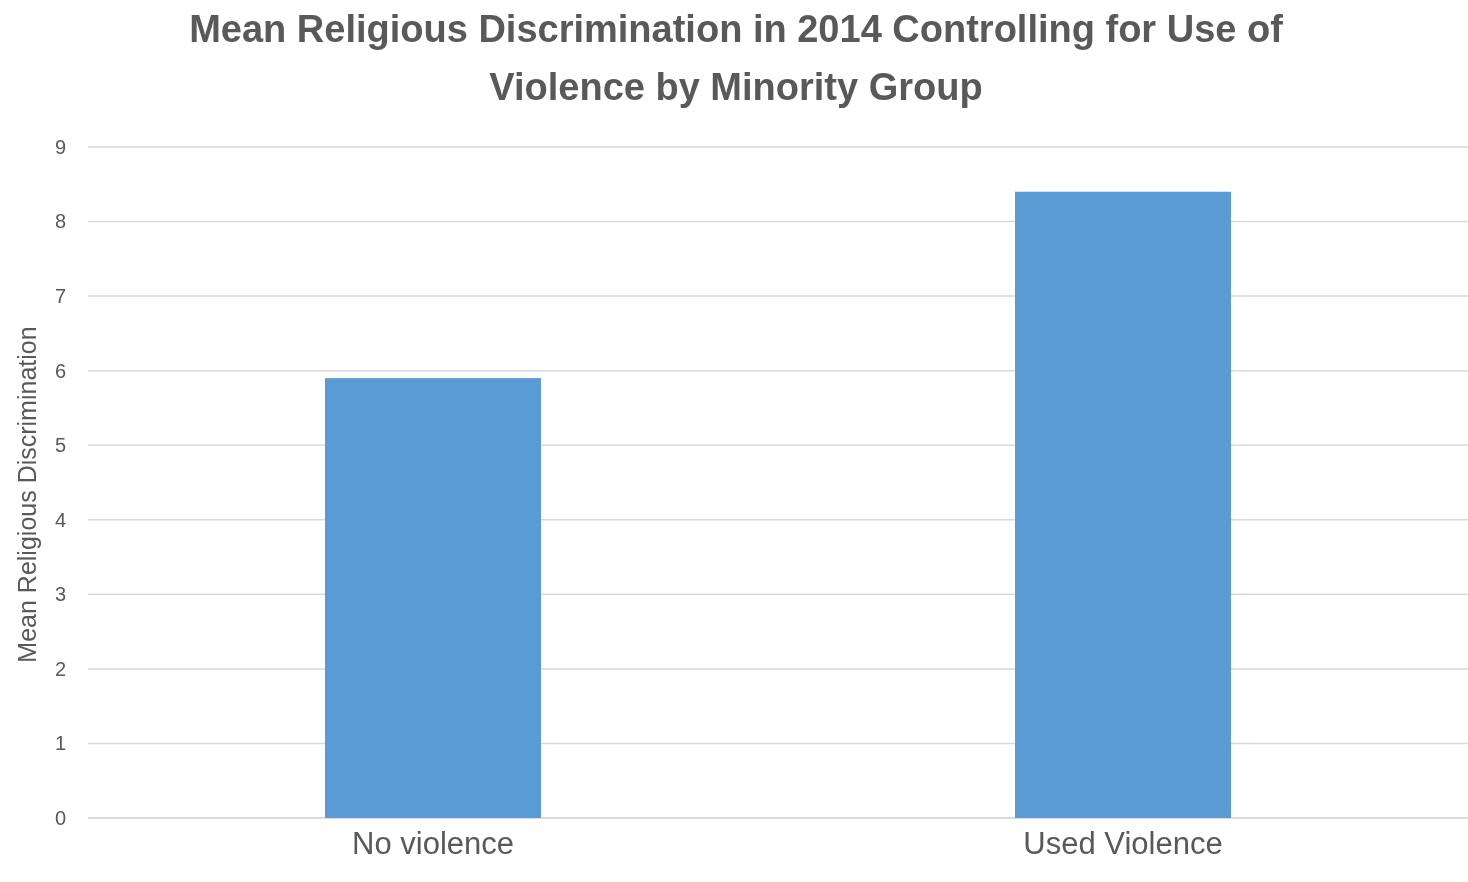 This screenshot has width=1468, height=882. Describe the element at coordinates (433, 844) in the screenshot. I see `x-tick-label: No violence` at that location.